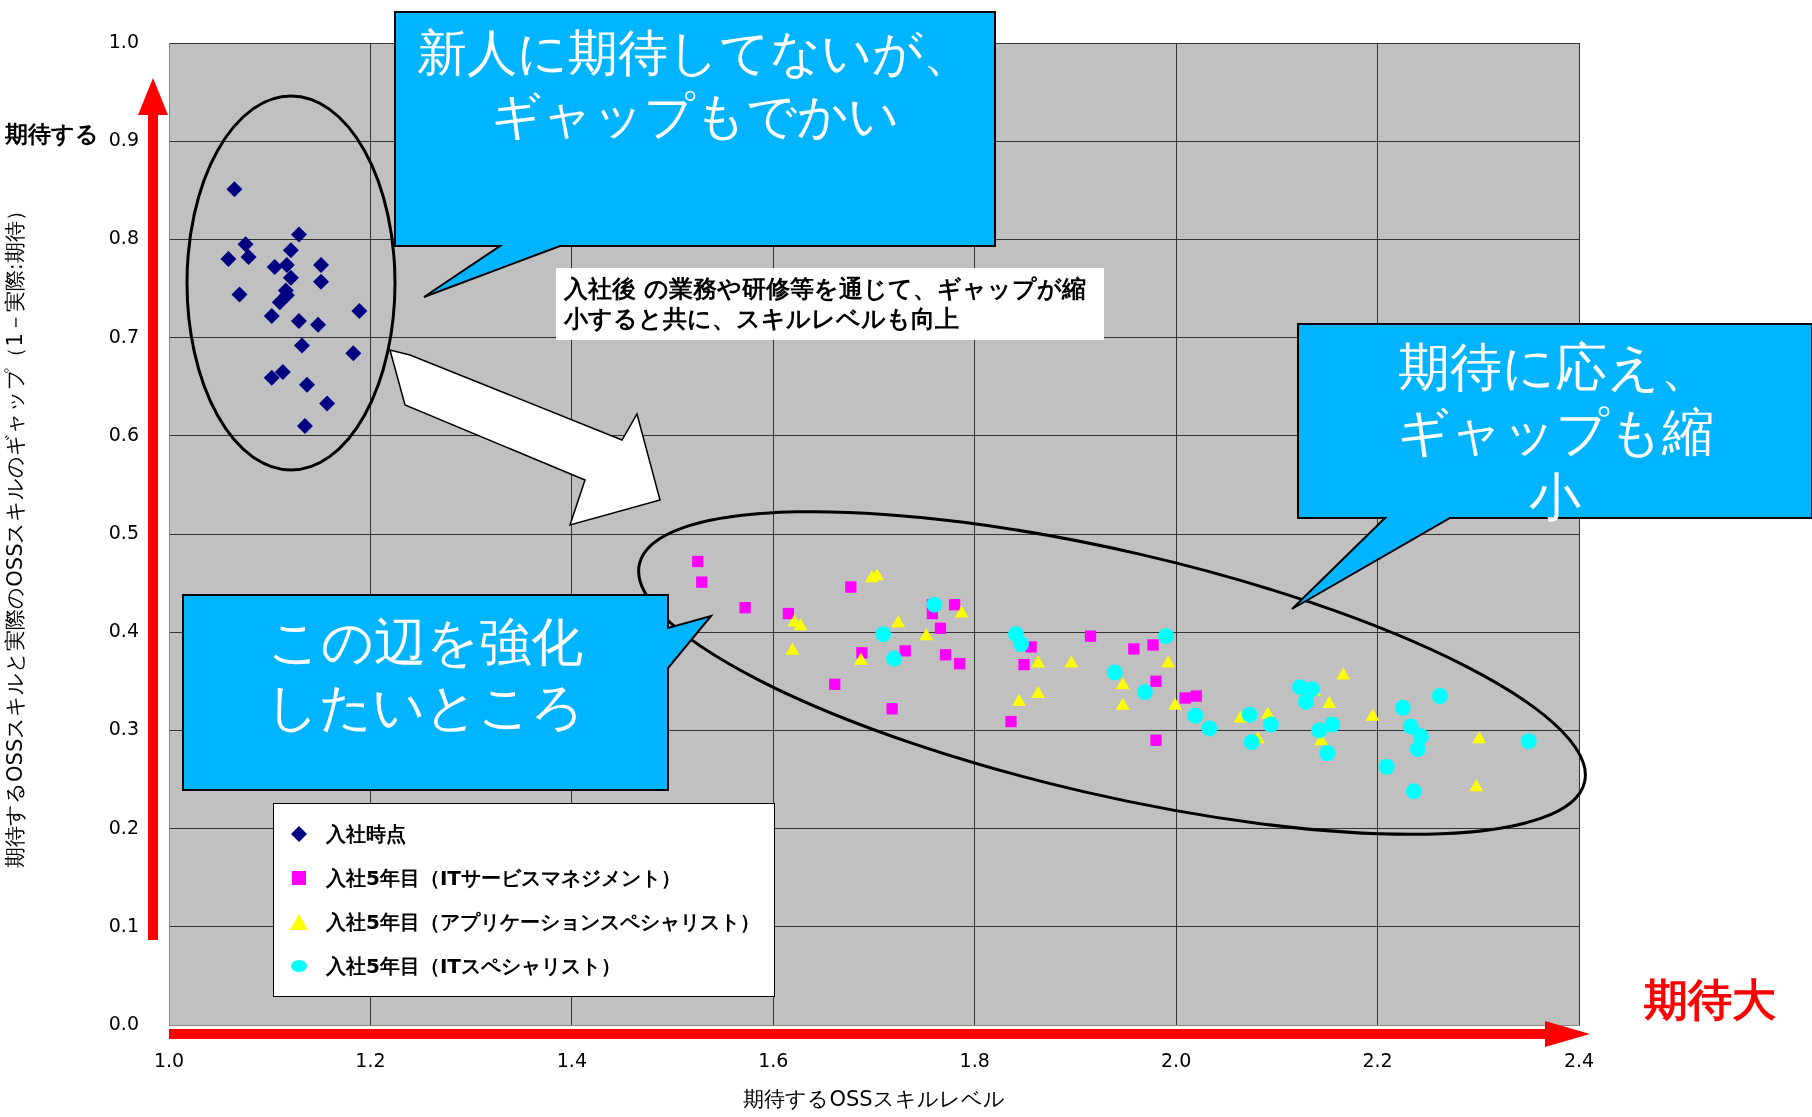 Image resolution: width=1812 pixels, height=1117 pixels. I want to click on y-tick-label: 0.8, so click(123, 237).